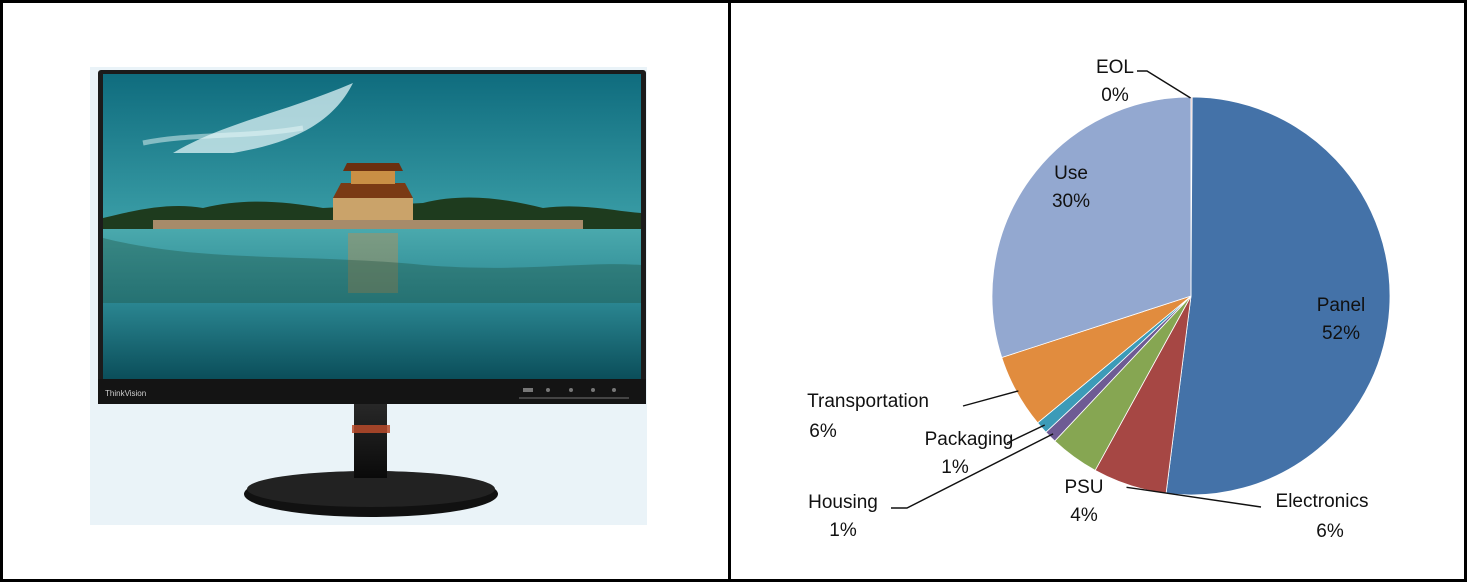 The height and width of the screenshot is (588, 1467). Describe the element at coordinates (955, 467) in the screenshot. I see `label-value-packaging: 1%` at that location.